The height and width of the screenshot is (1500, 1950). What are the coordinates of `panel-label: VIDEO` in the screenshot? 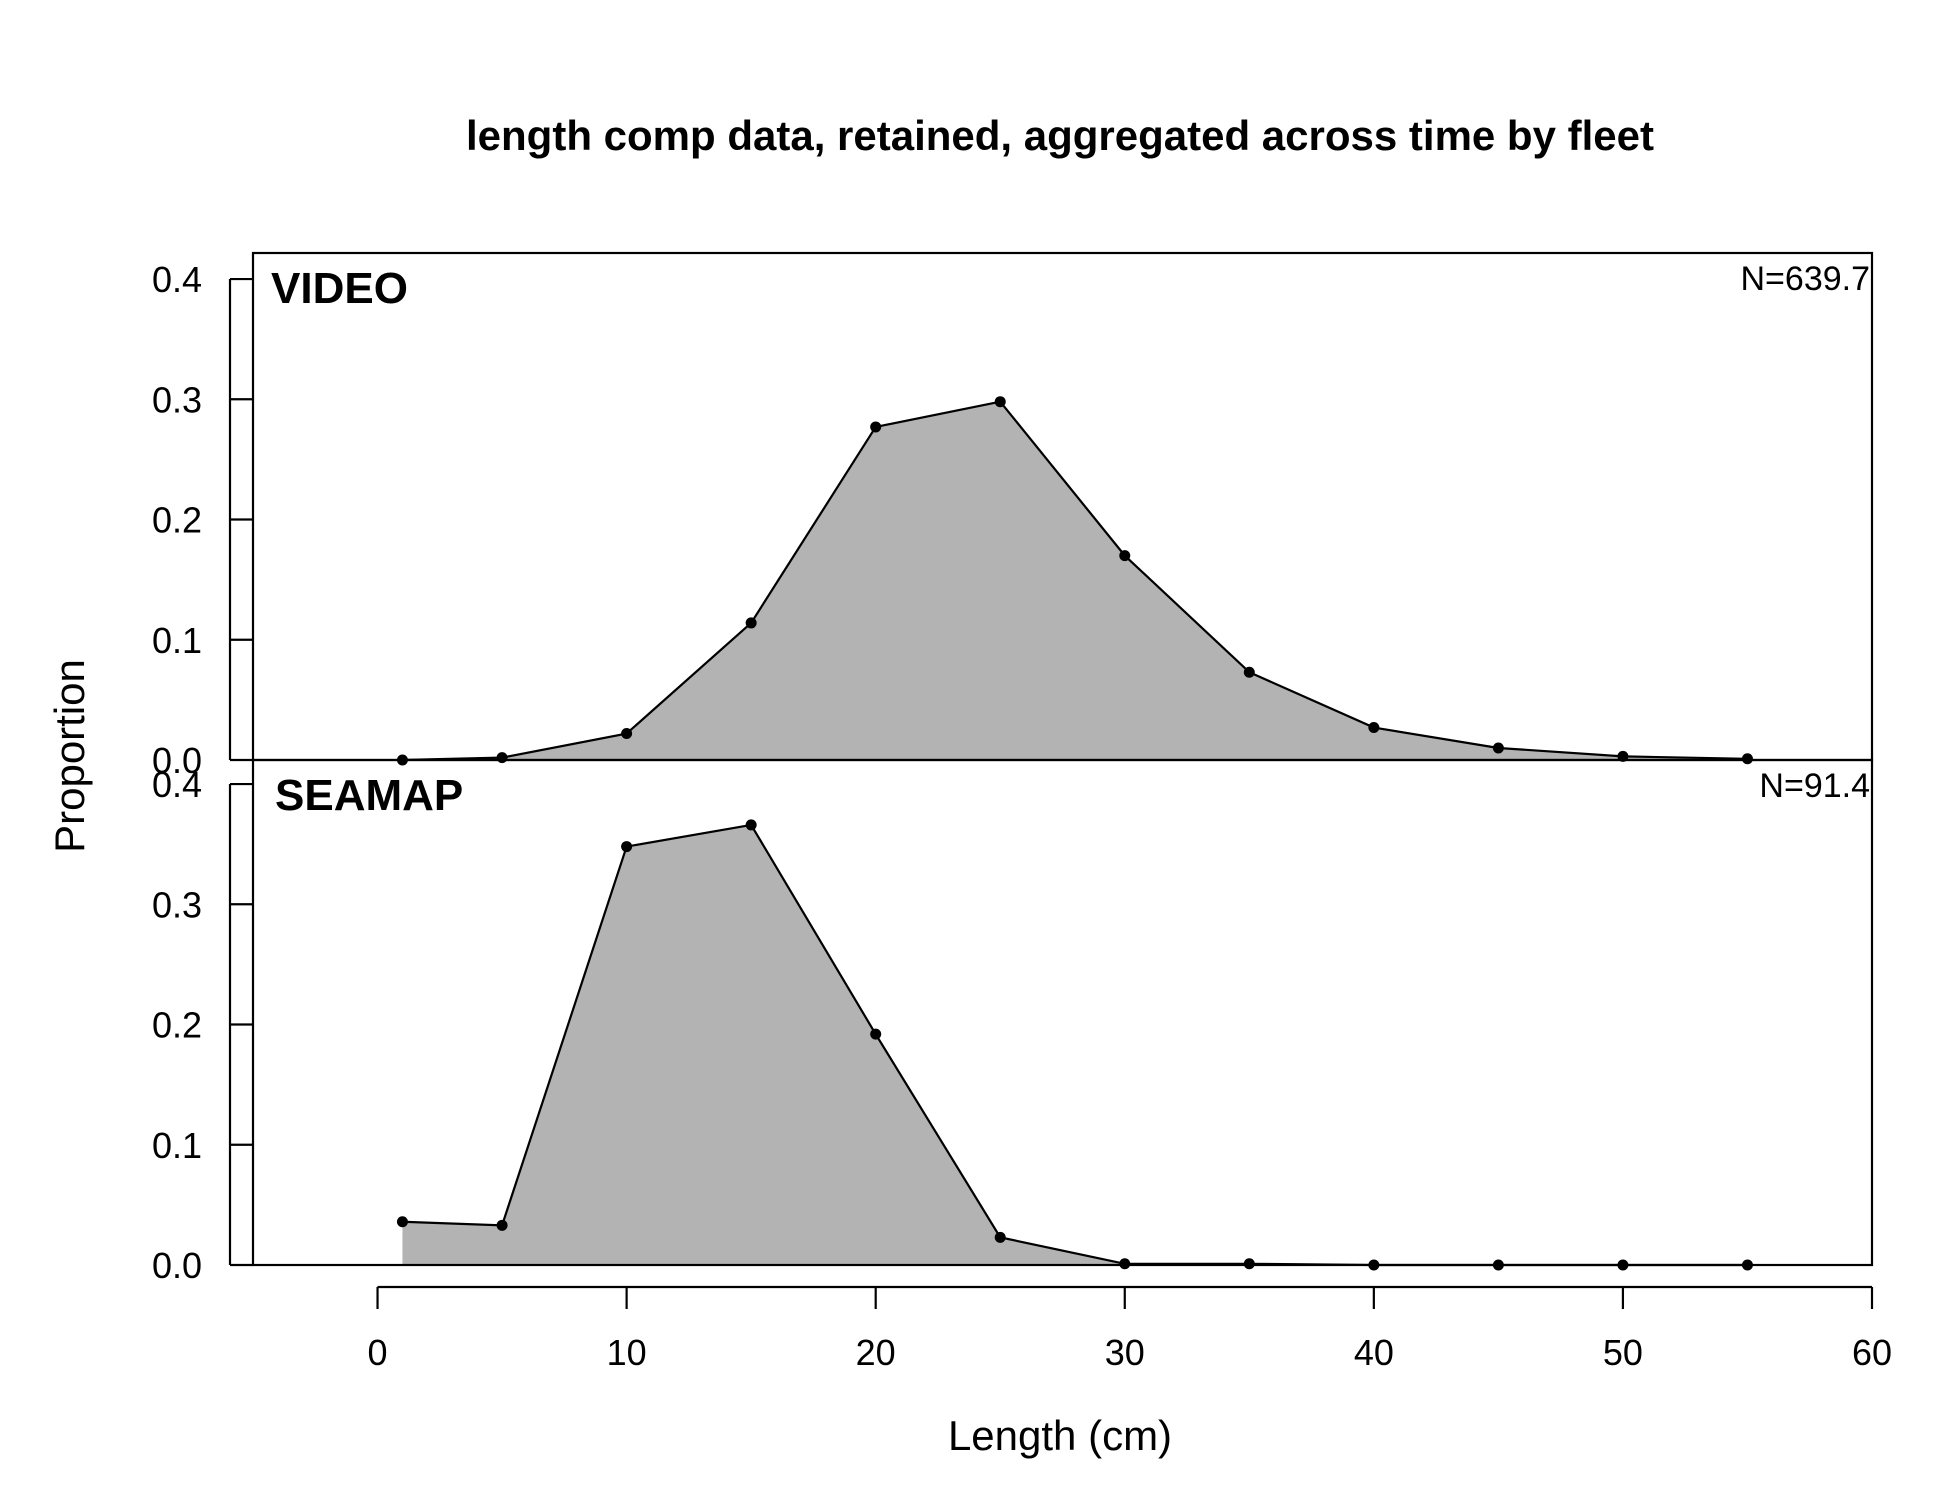 It's located at (339, 288).